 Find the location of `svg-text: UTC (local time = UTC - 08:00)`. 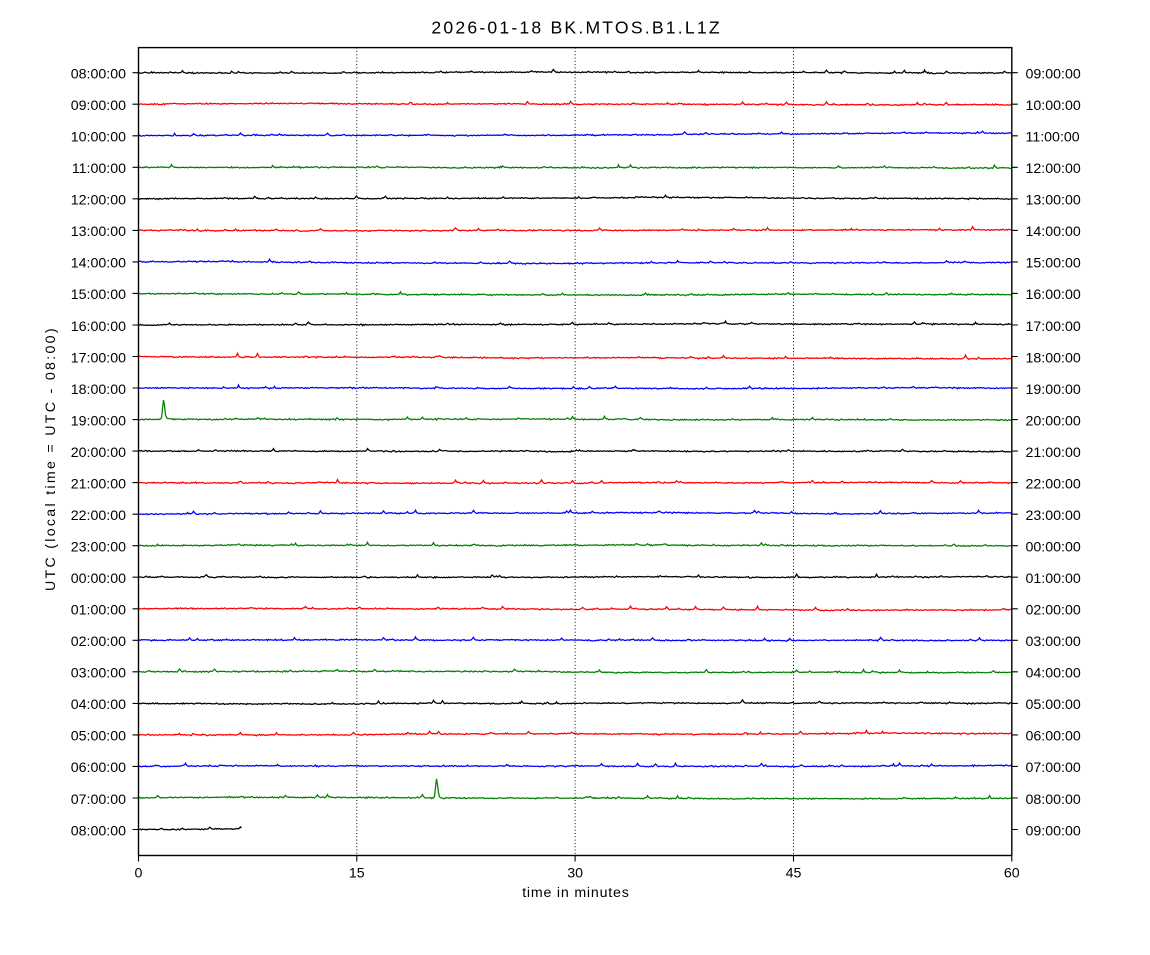

svg-text: UTC (local time = UTC - 08:00) is located at coordinates (51, 458).